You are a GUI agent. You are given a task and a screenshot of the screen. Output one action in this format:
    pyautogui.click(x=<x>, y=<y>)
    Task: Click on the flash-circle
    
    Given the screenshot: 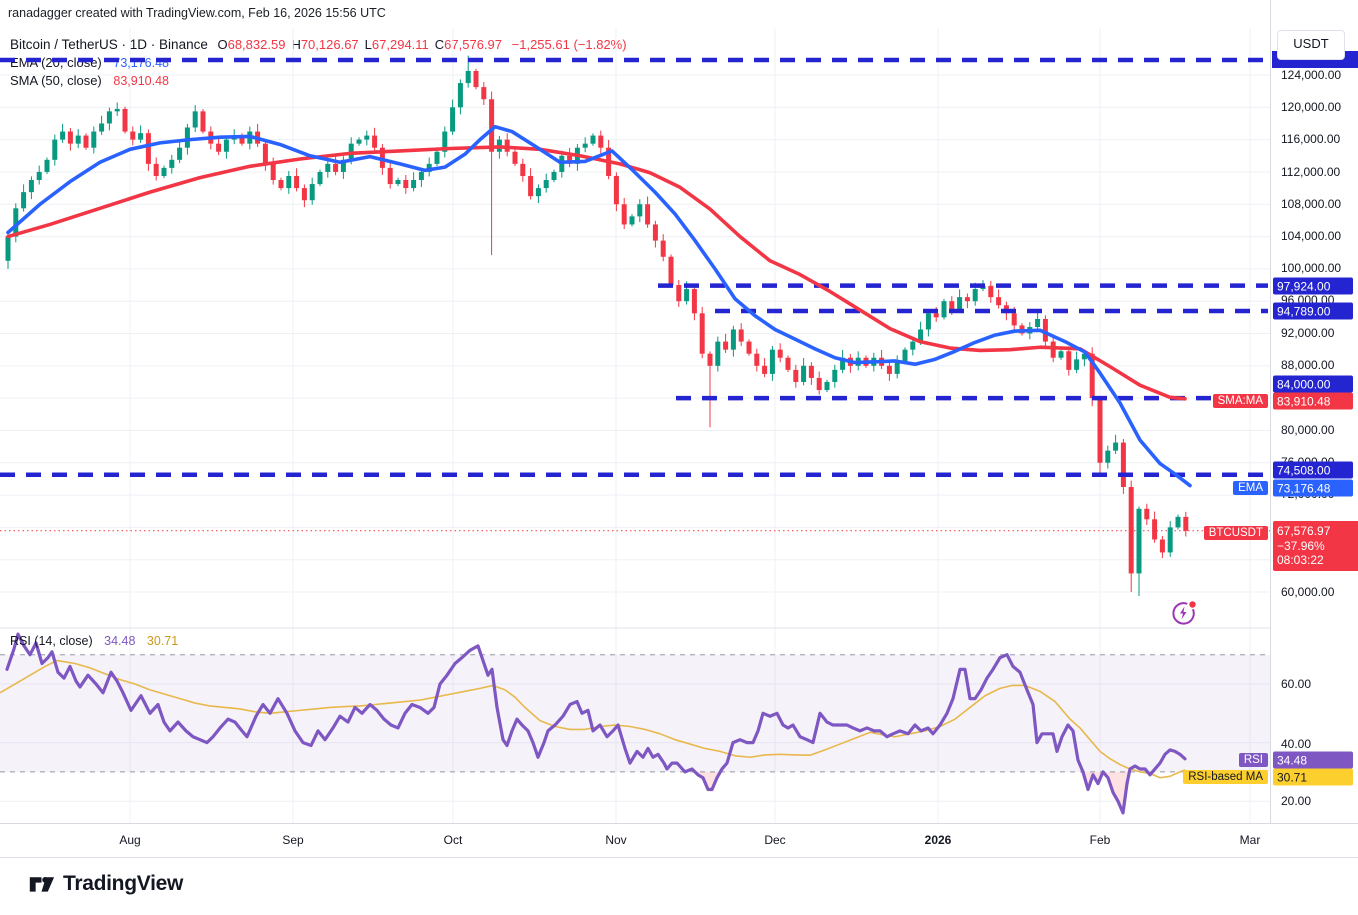 What is the action you would take?
    pyautogui.click(x=1183, y=613)
    